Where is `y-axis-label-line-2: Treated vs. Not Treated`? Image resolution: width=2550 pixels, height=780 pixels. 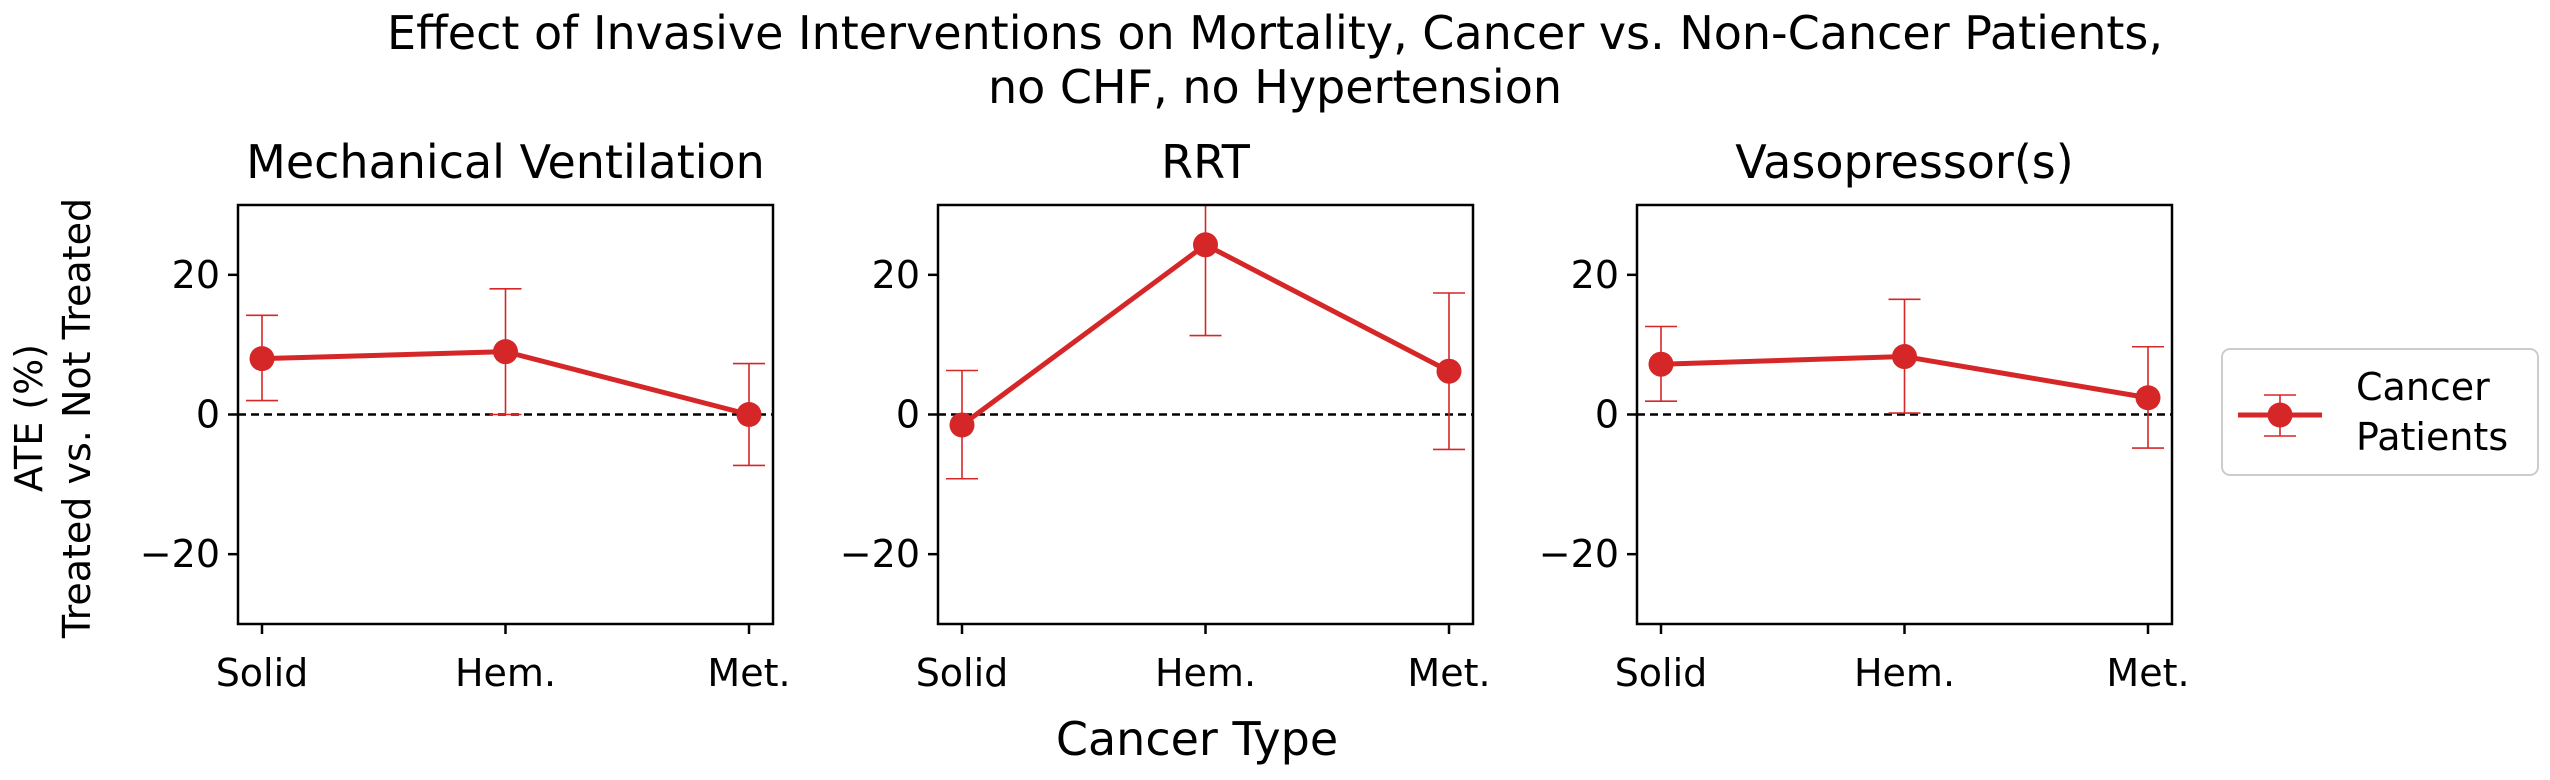 y-axis-label-line-2: Treated vs. Not Treated is located at coordinates (77, 418).